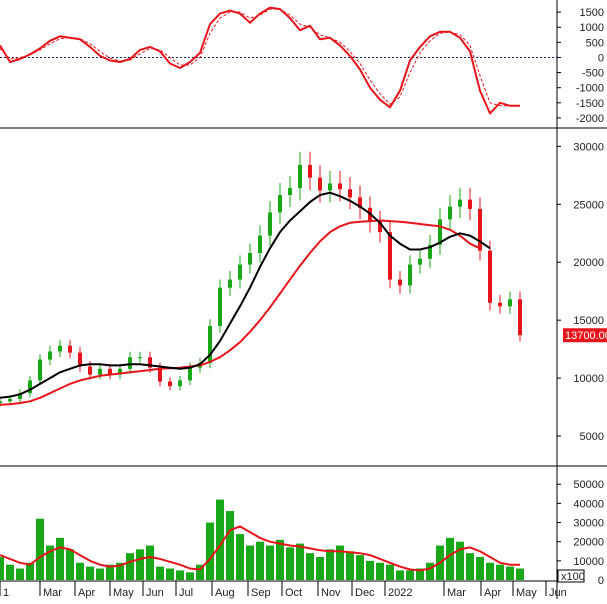  I want to click on macd-y-tick-label: -1500, so click(590, 104).